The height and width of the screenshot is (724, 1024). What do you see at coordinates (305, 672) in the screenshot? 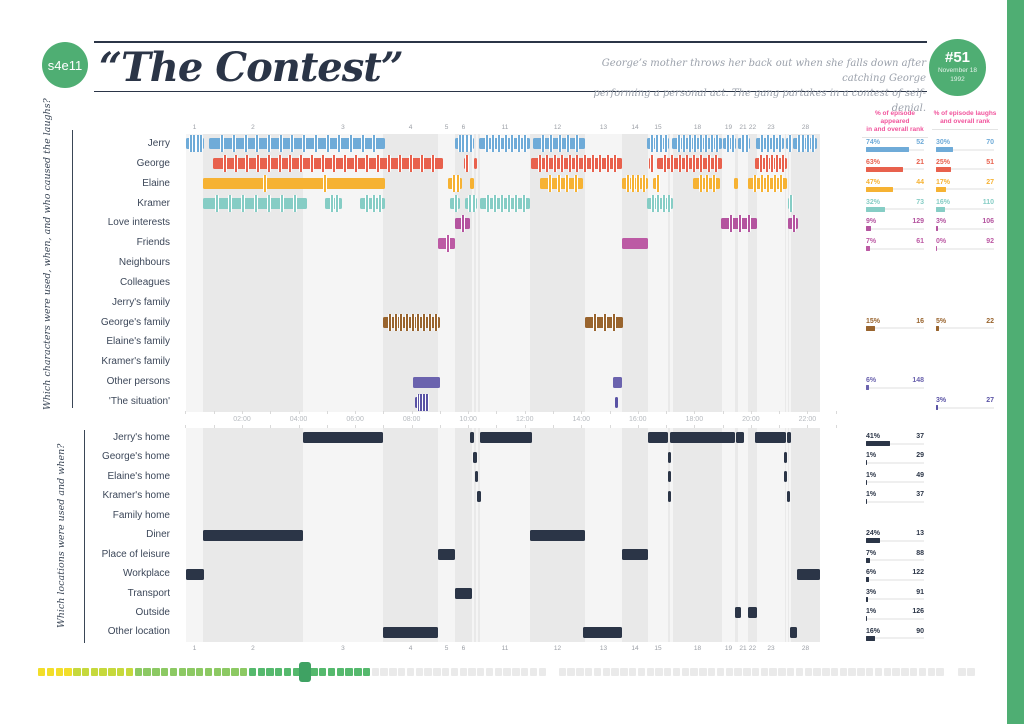
I see `episode-nav-handle` at bounding box center [305, 672].